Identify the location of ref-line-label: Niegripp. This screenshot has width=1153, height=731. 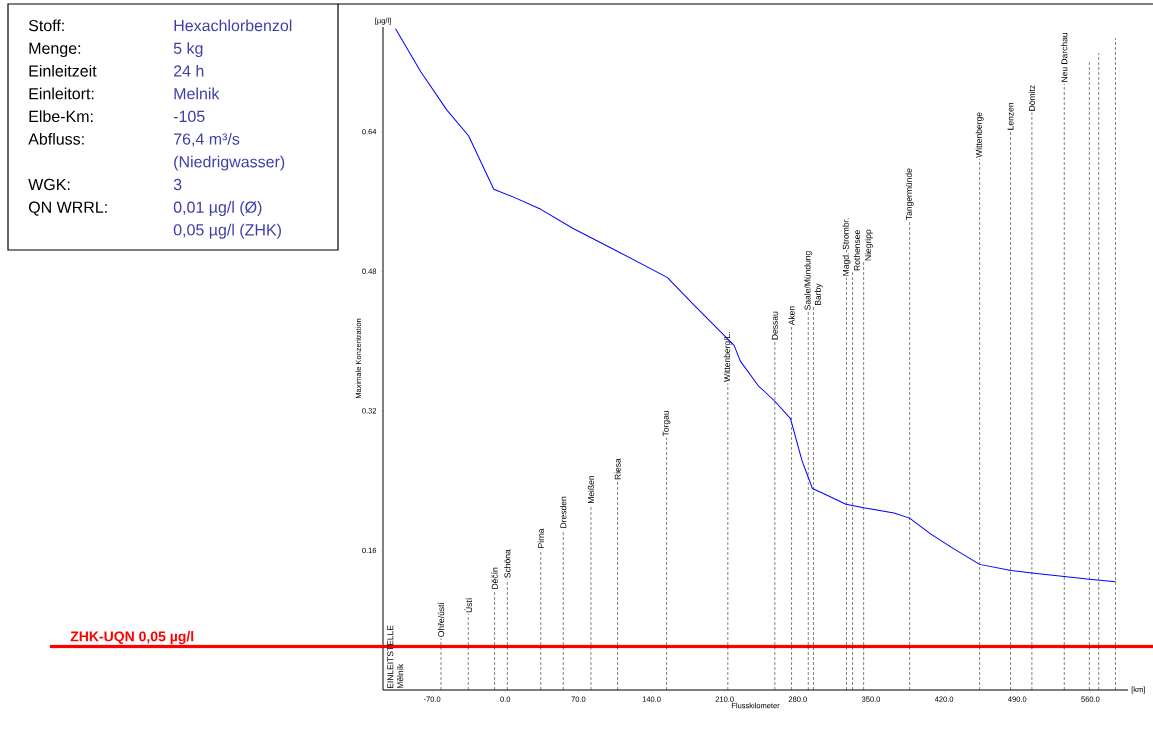
(868, 245).